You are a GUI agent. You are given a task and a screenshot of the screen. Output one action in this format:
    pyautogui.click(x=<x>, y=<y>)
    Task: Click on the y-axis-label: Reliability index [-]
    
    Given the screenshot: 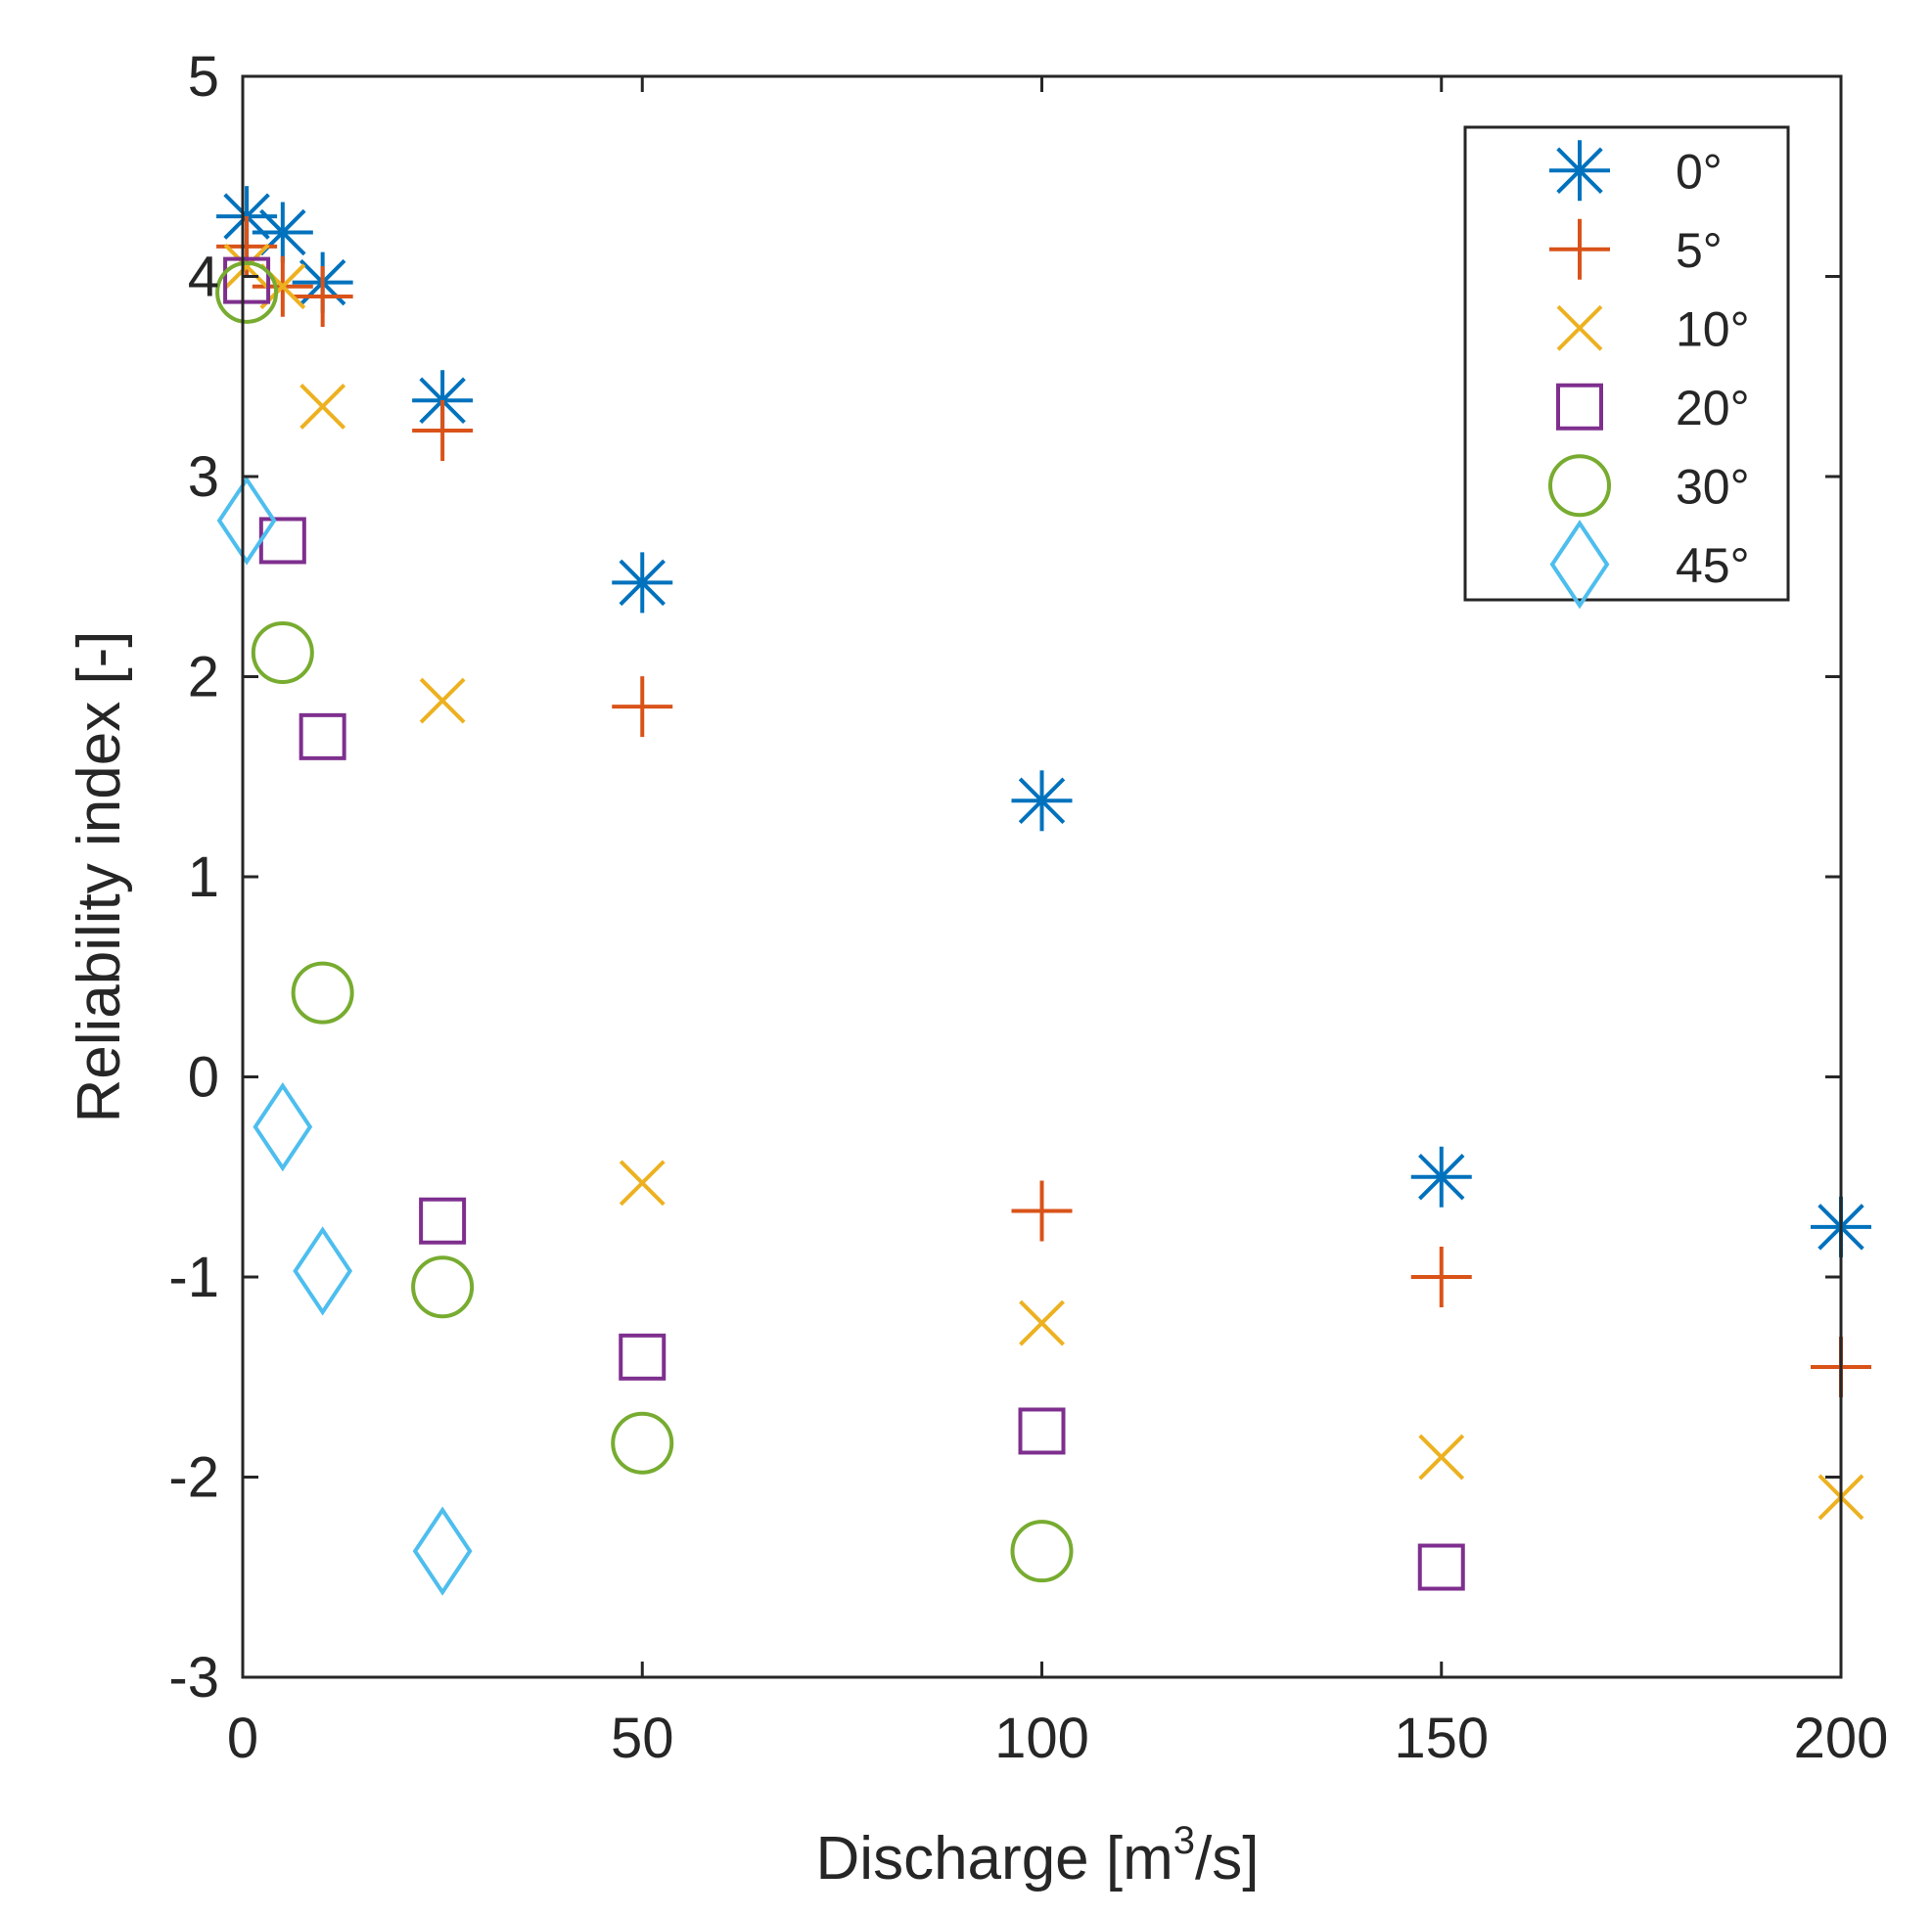 What is the action you would take?
    pyautogui.click(x=99, y=876)
    